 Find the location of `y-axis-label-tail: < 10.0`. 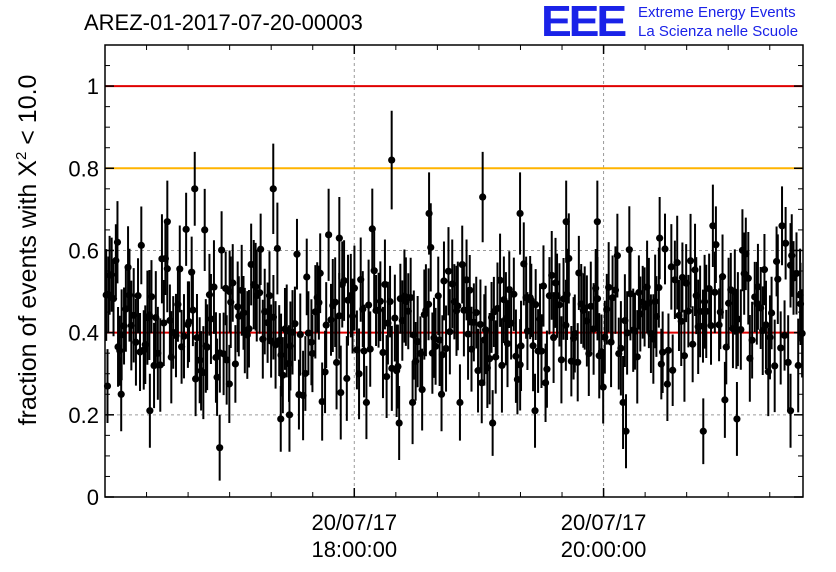

y-axis-label-tail: < 10.0 is located at coordinates (28, 113).